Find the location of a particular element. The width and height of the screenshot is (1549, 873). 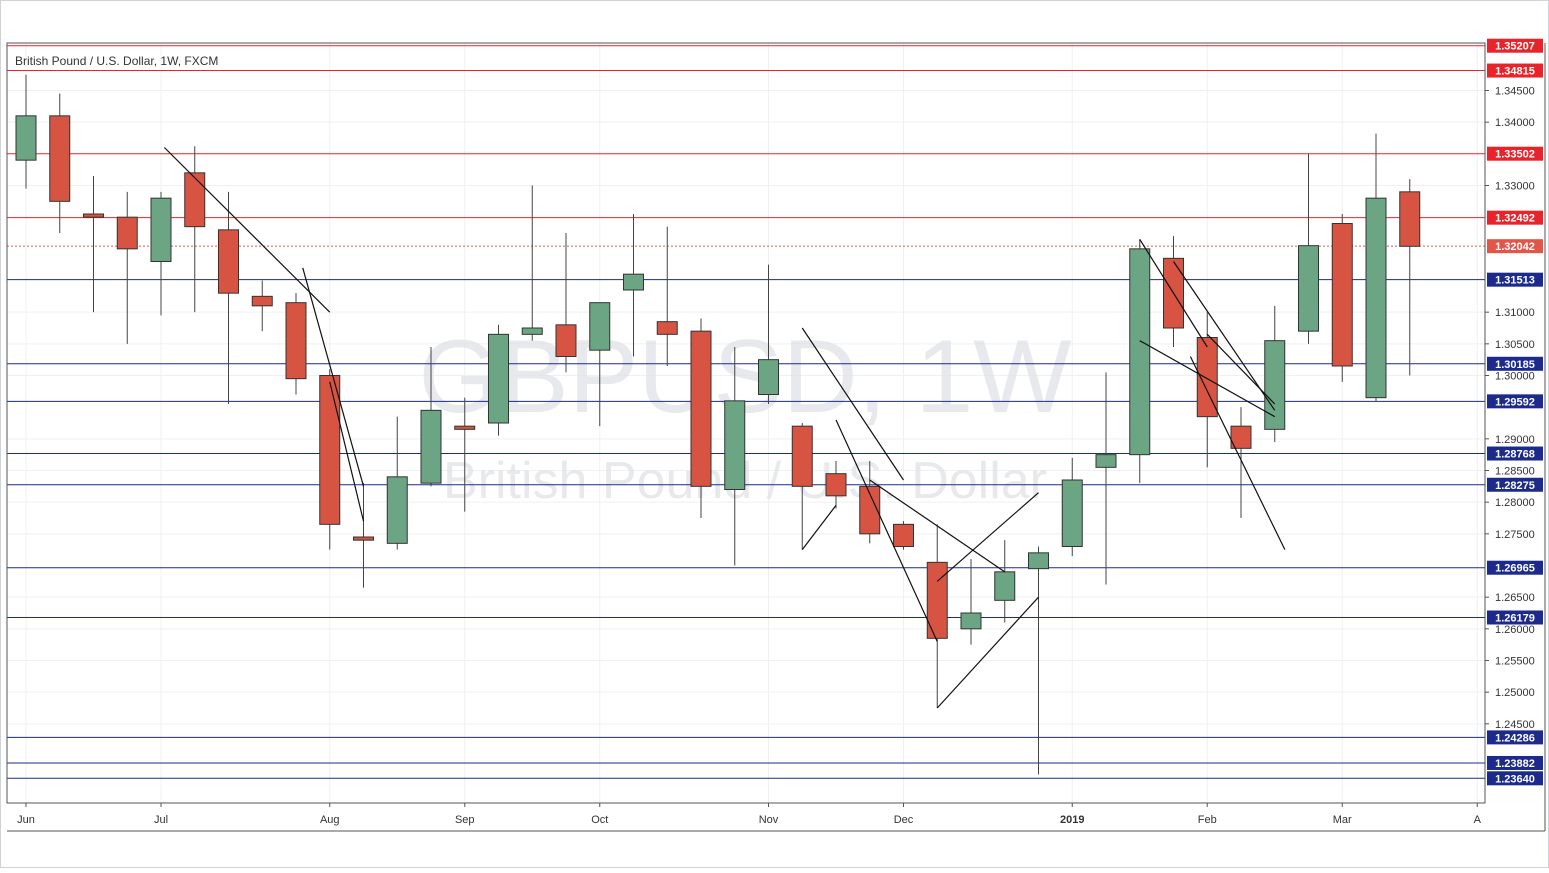

current-price-label-bg is located at coordinates (1515, 246).